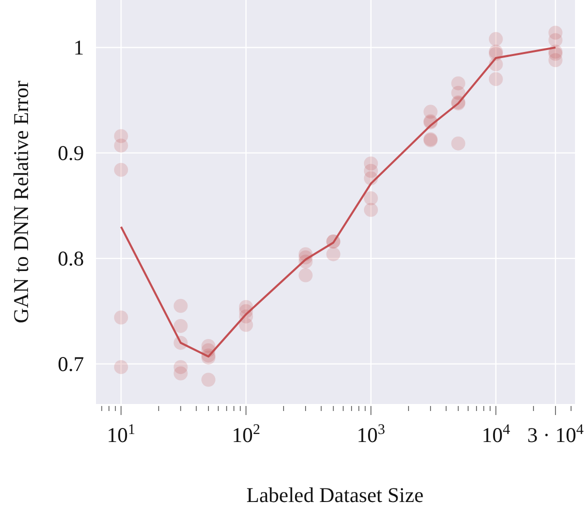  What do you see at coordinates (121, 434) in the screenshot?
I see `x-tick-label: 10$^{1}$` at bounding box center [121, 434].